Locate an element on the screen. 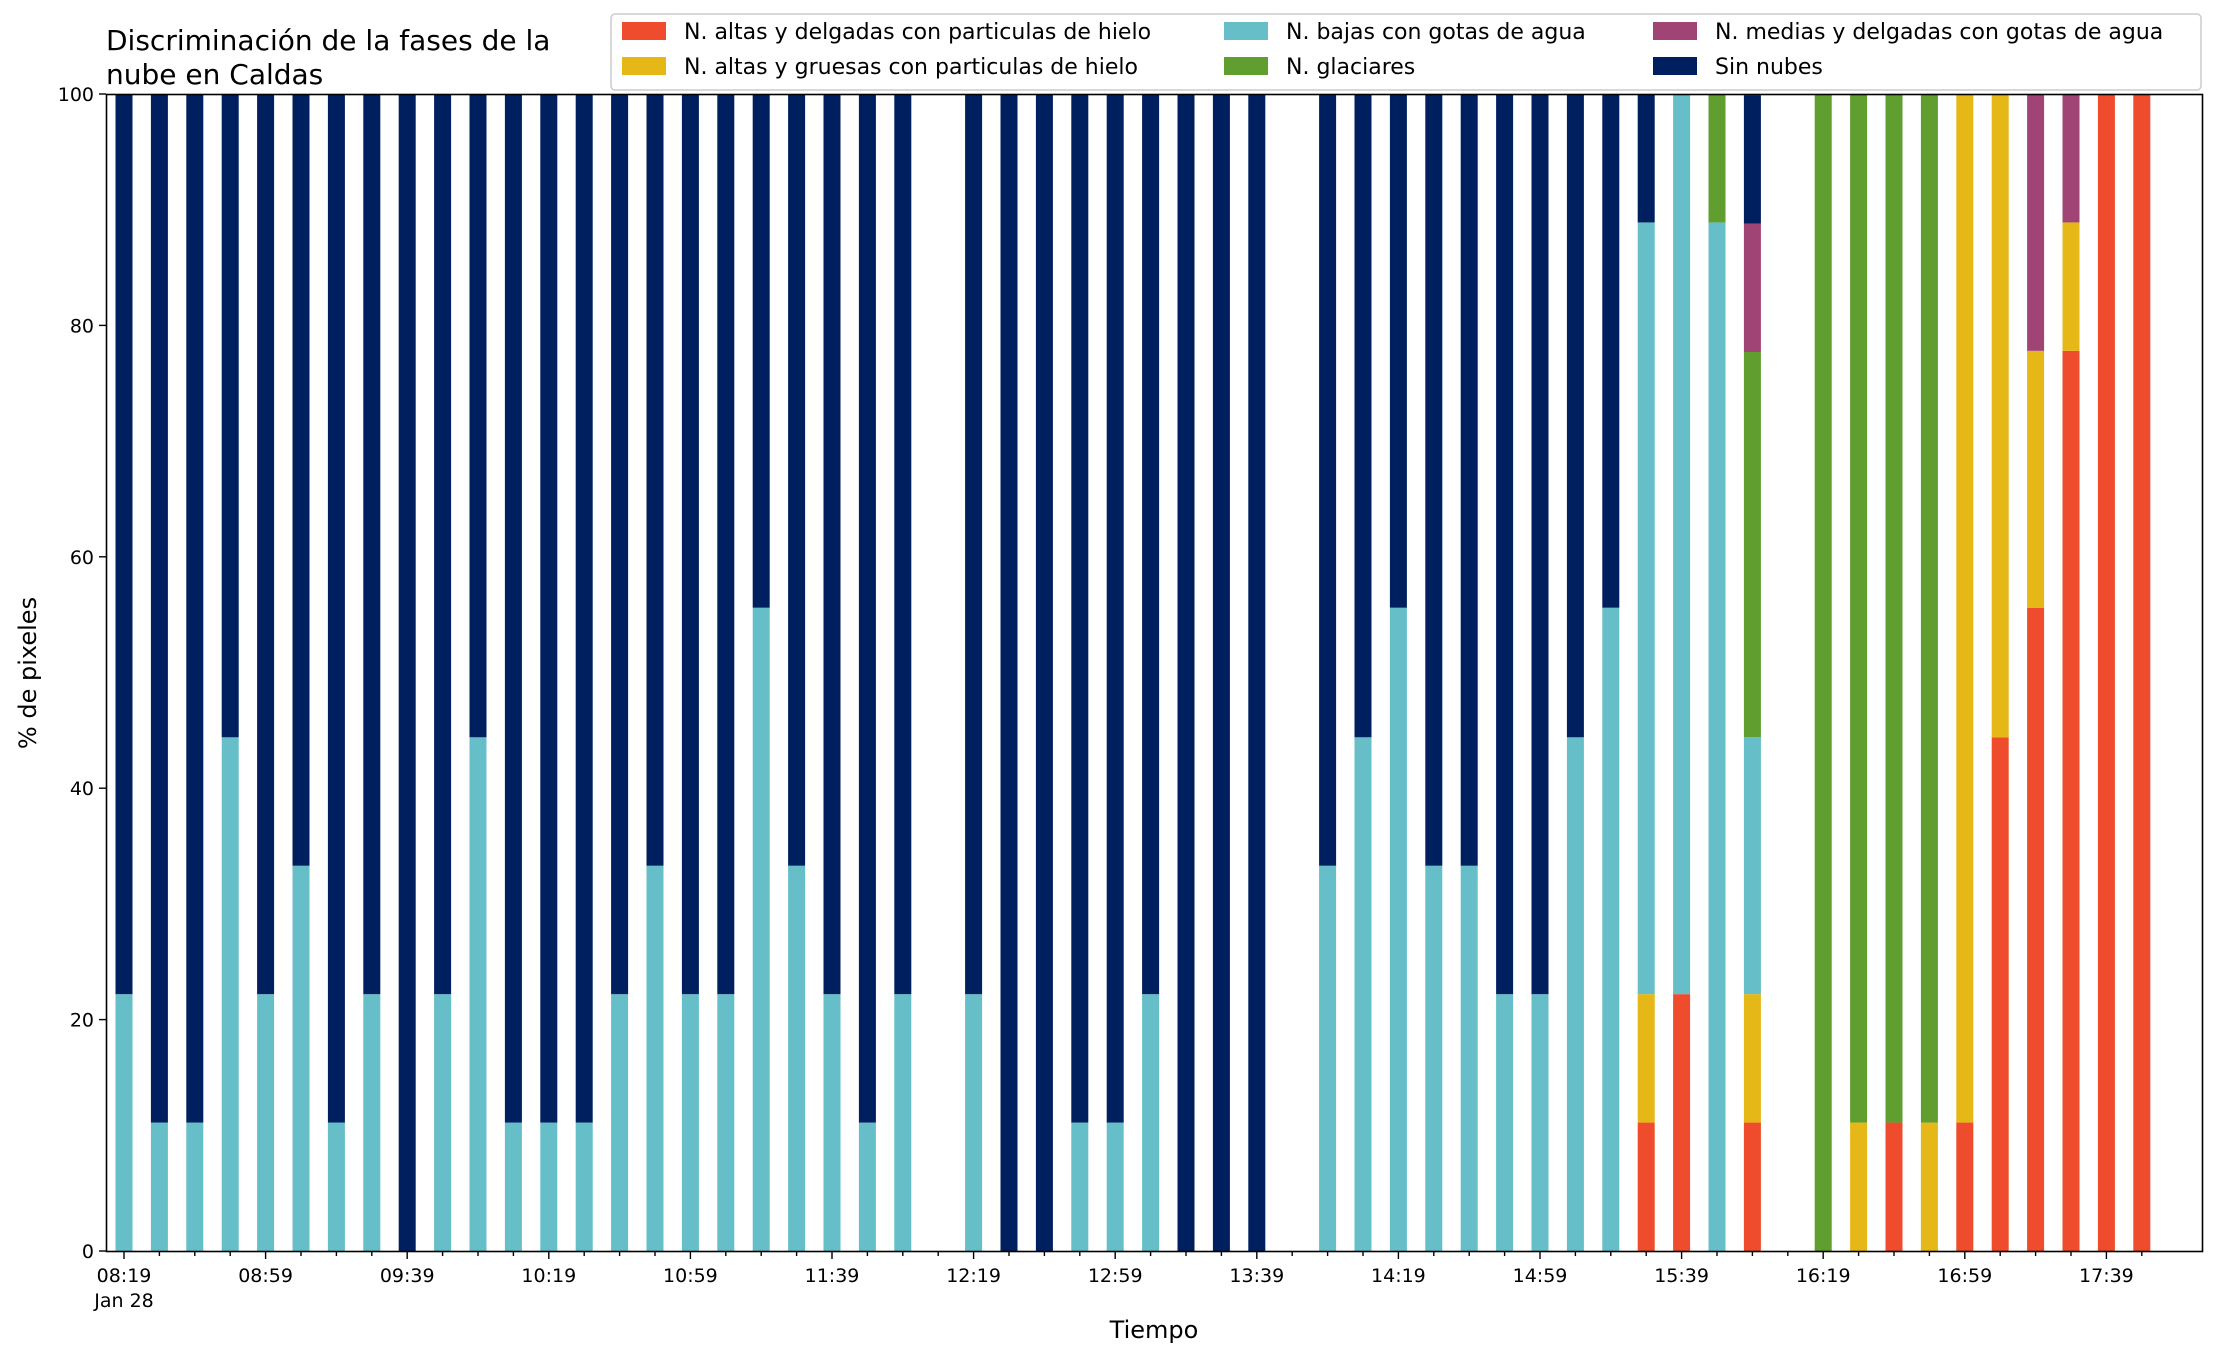 This screenshot has height=1355, width=2216. x-tick-label: 17:39 is located at coordinates (2106, 1276).